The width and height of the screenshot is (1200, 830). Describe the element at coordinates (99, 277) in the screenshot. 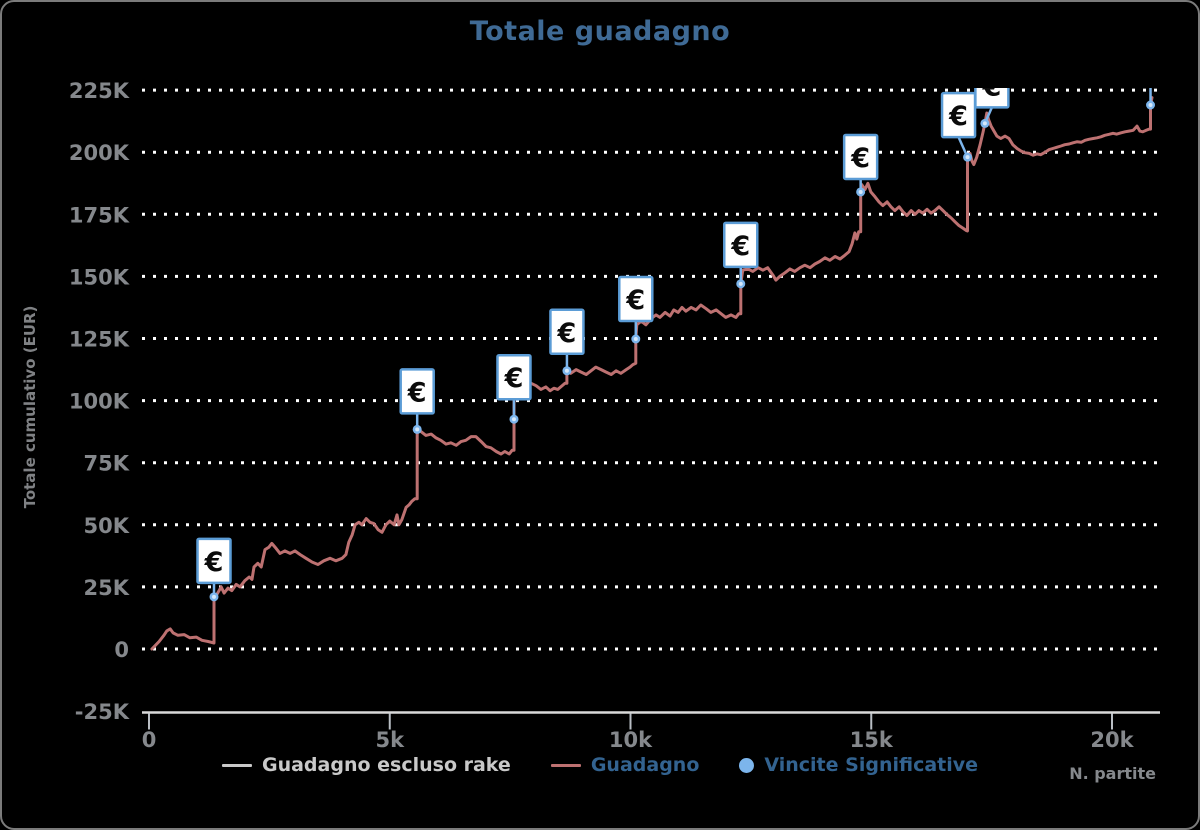

I see `y-tick-label-150K: 150K` at that location.